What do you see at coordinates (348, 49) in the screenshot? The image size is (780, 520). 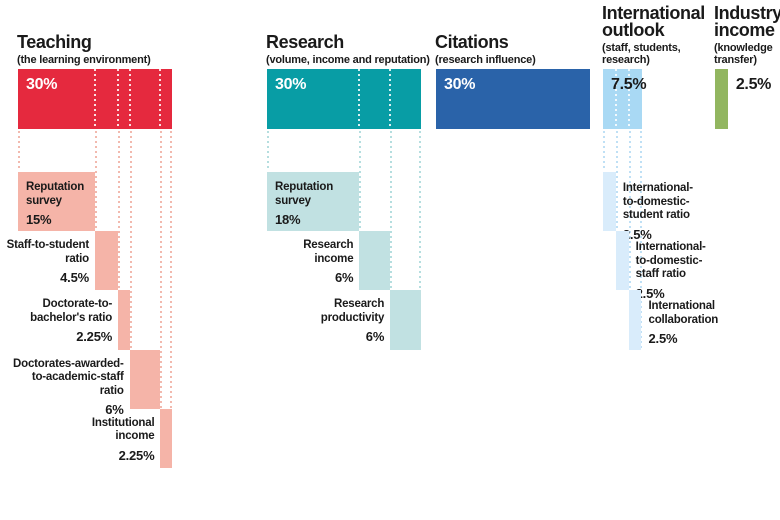 I see `group-title-research: Research (volume, income and reputation)` at bounding box center [348, 49].